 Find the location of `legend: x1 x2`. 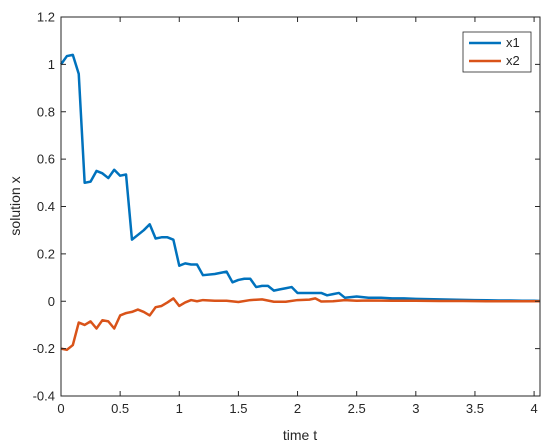

legend: x1 x2 is located at coordinates (497, 52).